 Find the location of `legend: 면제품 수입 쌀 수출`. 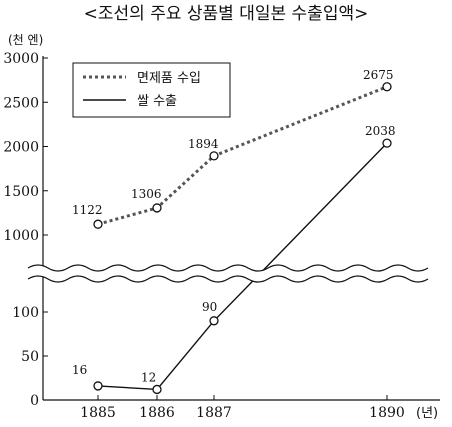

legend: 면제품 수입 쌀 수출 is located at coordinates (151, 90).